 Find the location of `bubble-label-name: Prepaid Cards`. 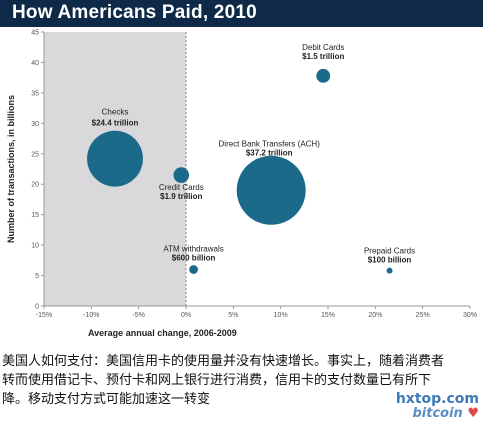

bubble-label-name: Prepaid Cards is located at coordinates (389, 251).